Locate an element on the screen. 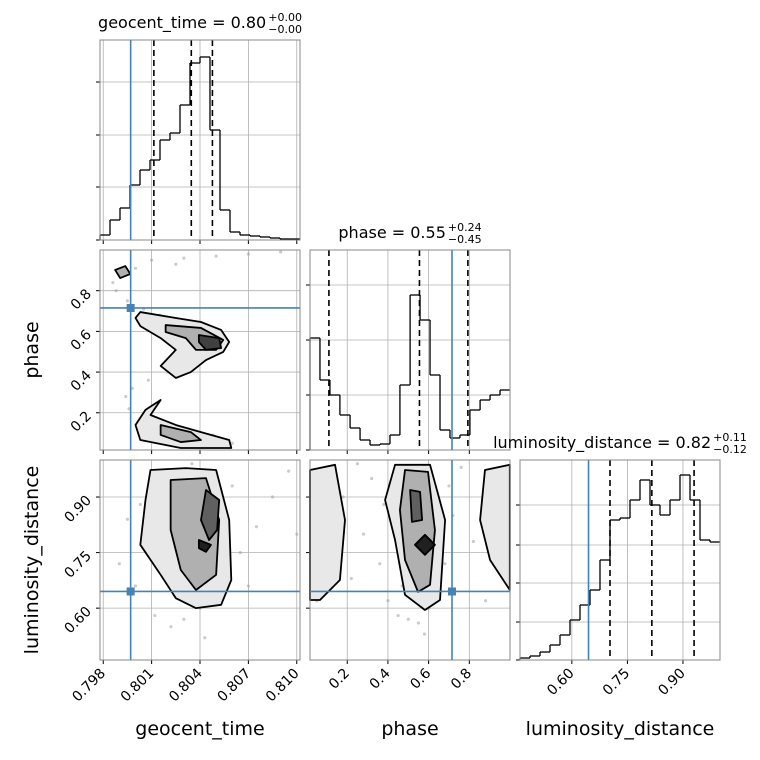 The image size is (760, 760). title-upper: +0.11 is located at coordinates (730, 437).